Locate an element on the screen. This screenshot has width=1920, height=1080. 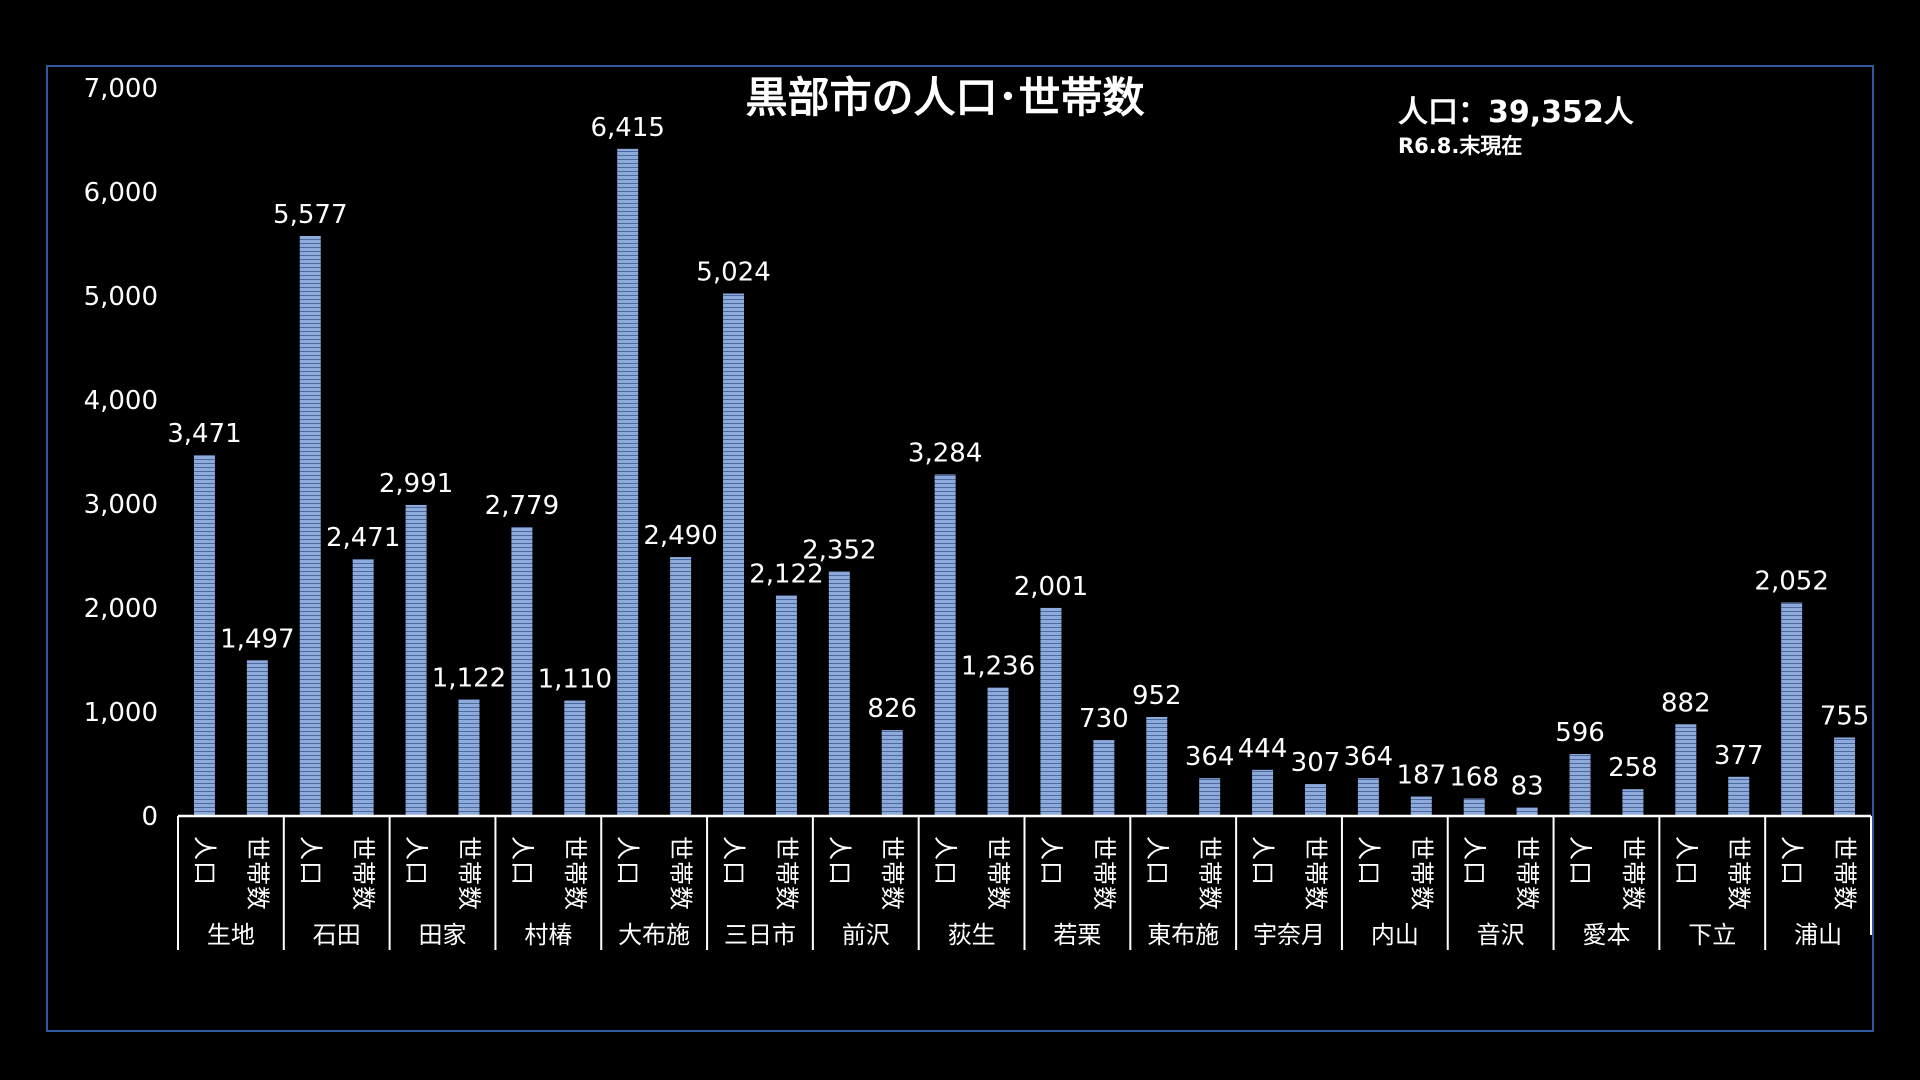
data-label: 444 is located at coordinates (1263, 749).